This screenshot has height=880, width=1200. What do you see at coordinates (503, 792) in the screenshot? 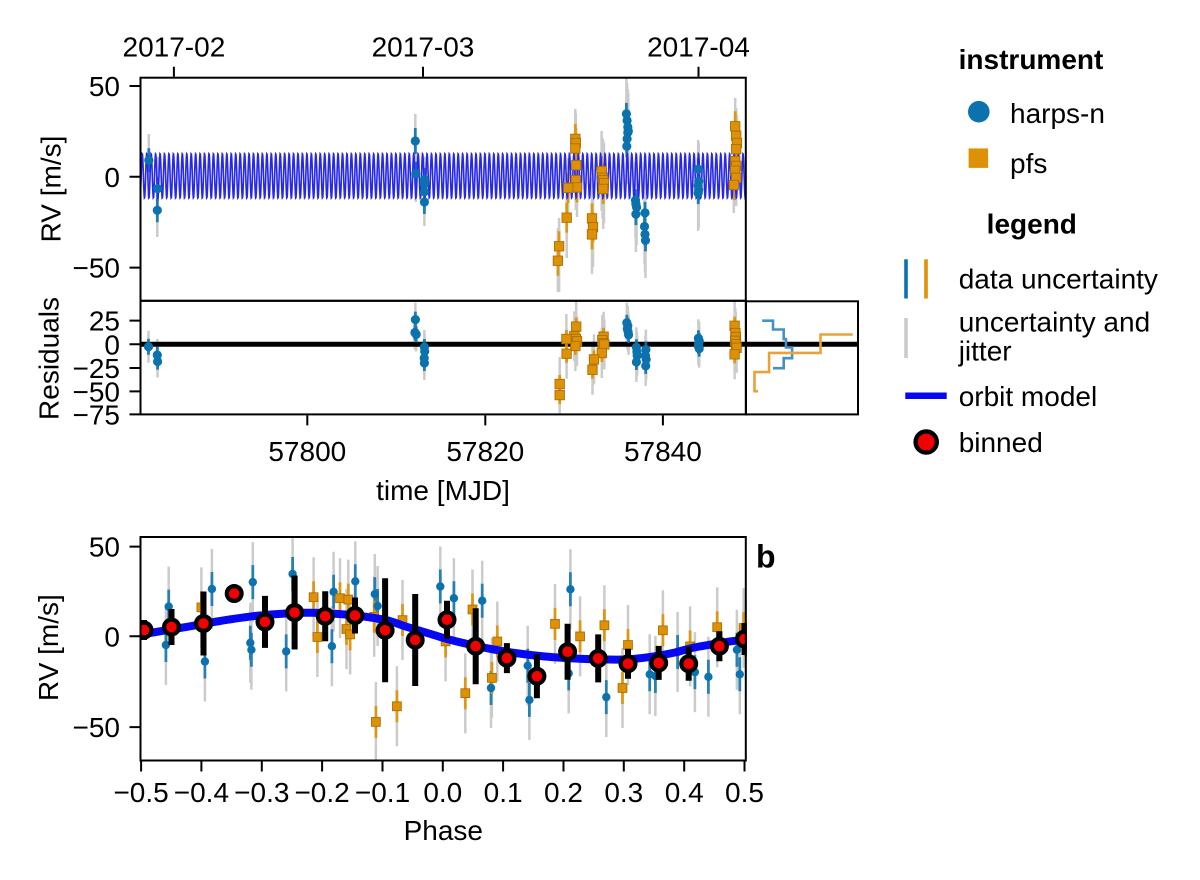
I see `svg-text: 0.1` at bounding box center [503, 792].